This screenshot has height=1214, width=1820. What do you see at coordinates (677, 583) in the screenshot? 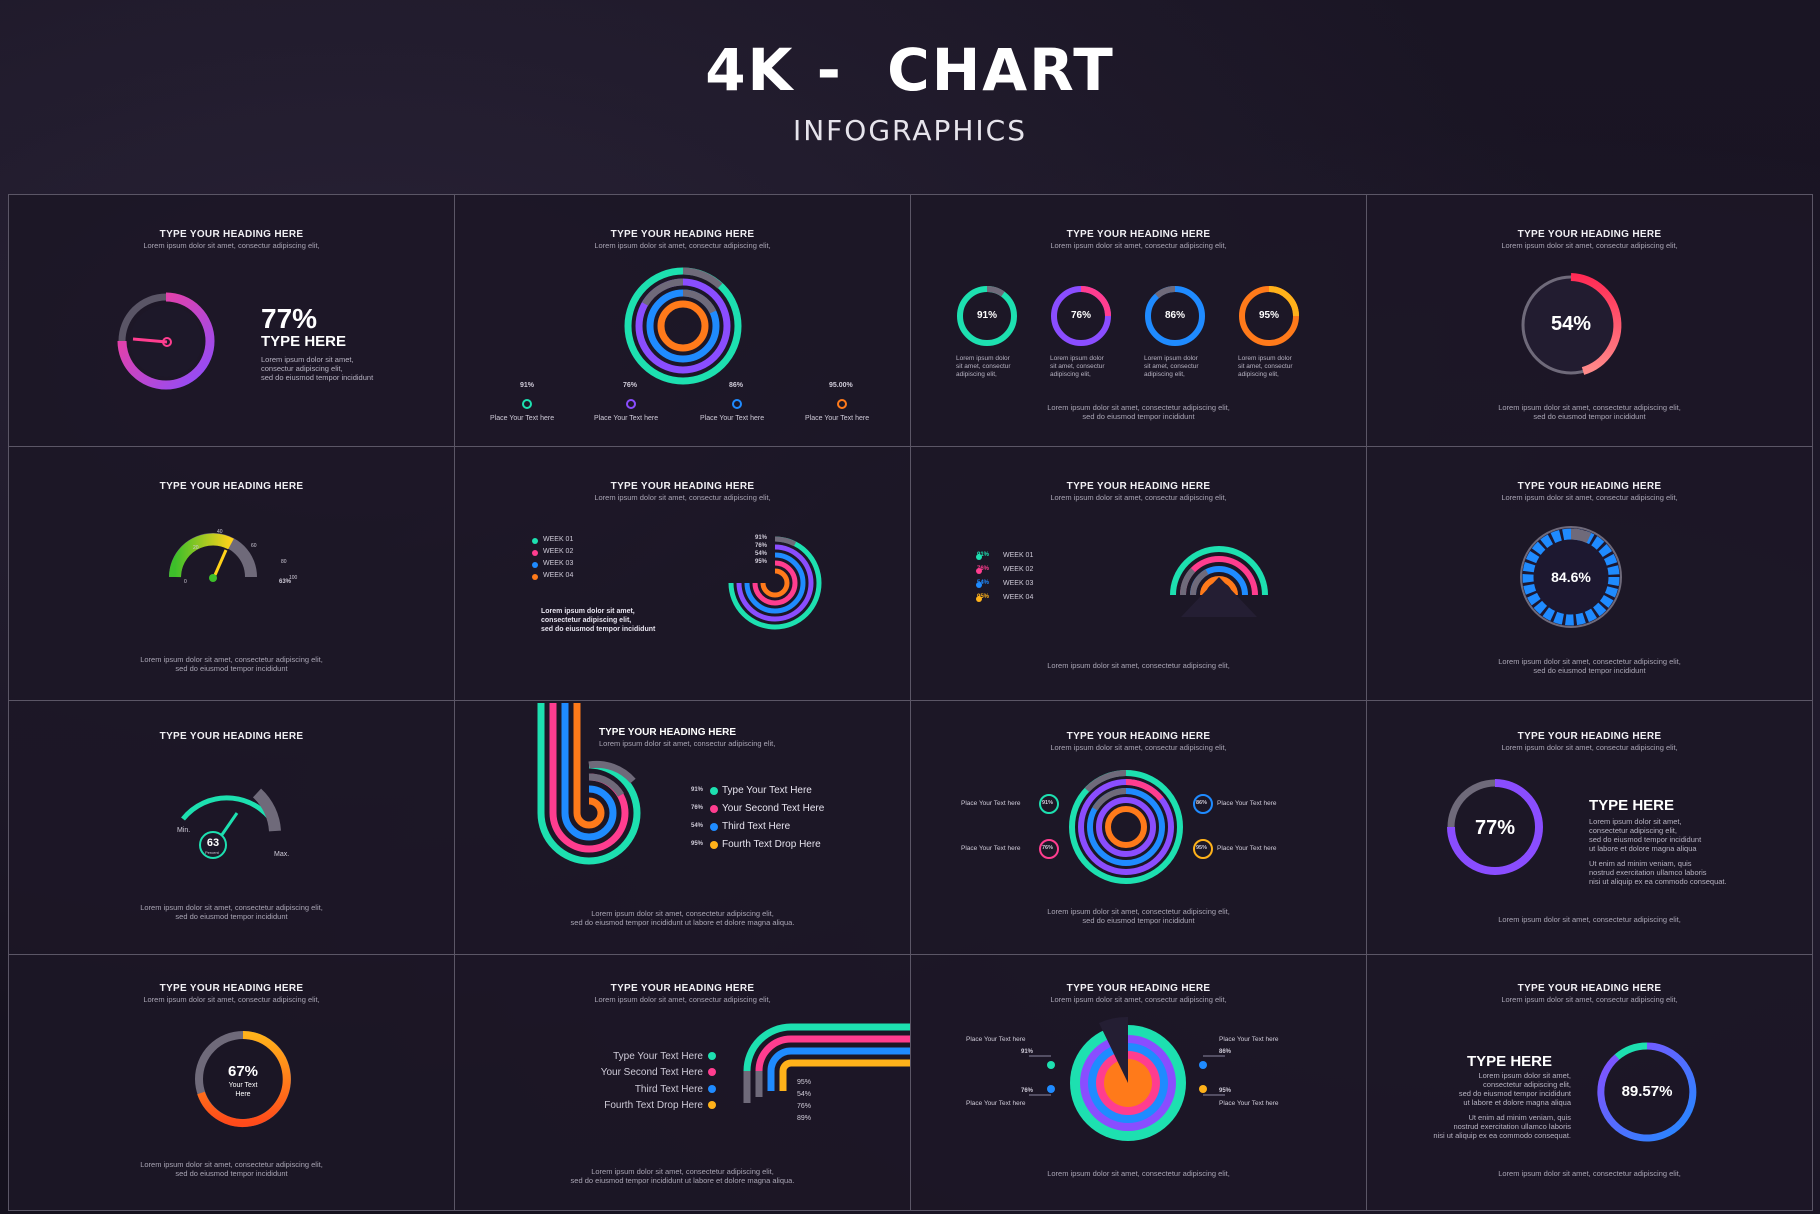
I see `weekly-rings-chart` at bounding box center [677, 583].